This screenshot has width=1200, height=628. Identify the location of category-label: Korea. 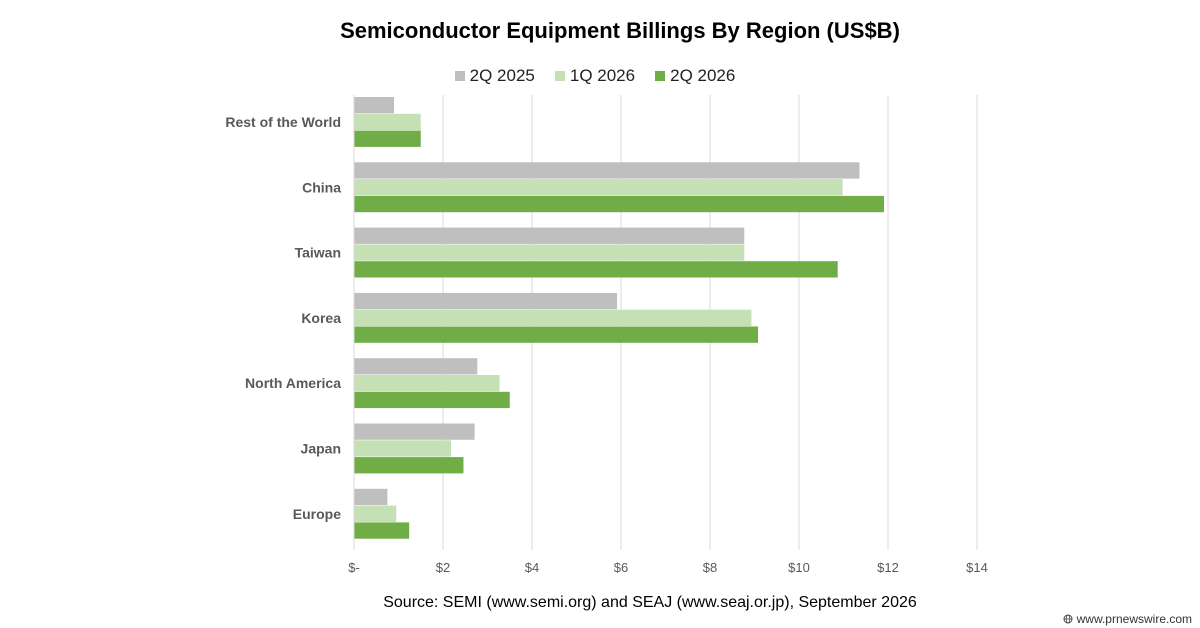
(321, 318).